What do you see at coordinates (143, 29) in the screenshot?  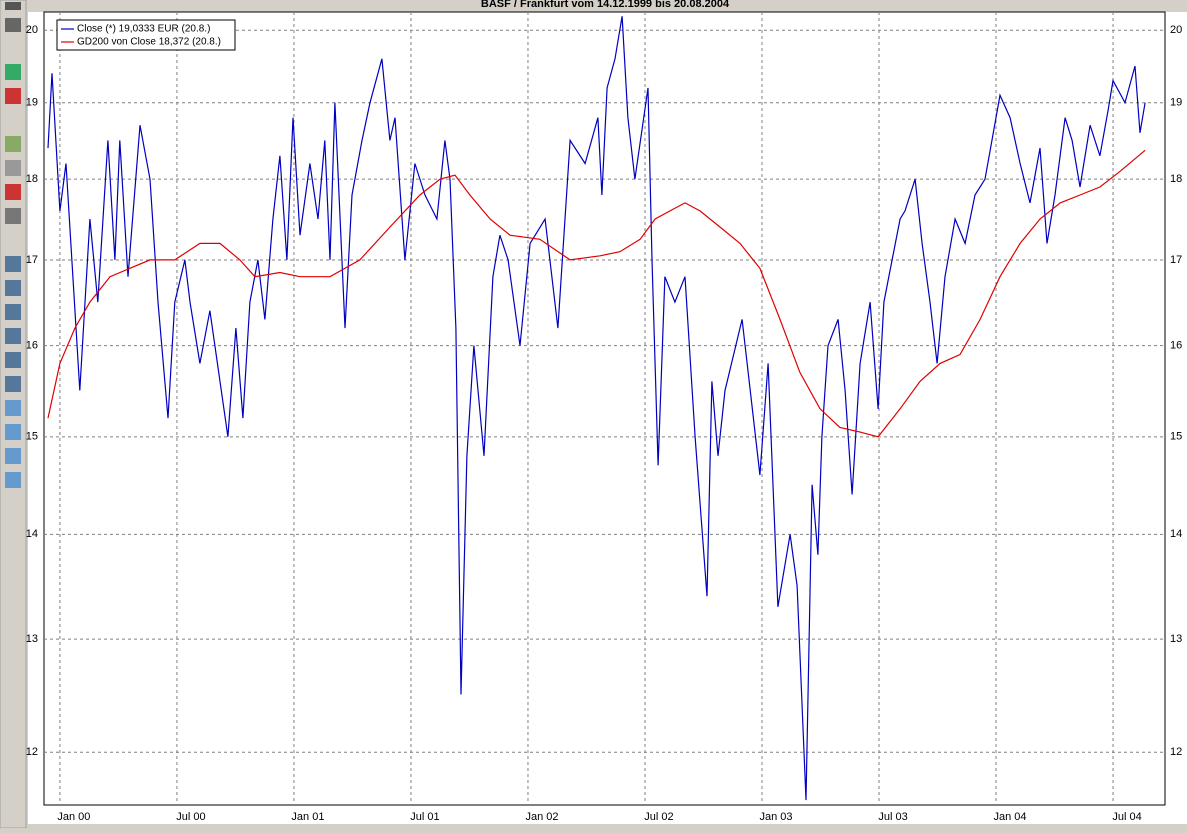 I see `legend-label: Close (*) 19,0333 EUR (20.8.)` at bounding box center [143, 29].